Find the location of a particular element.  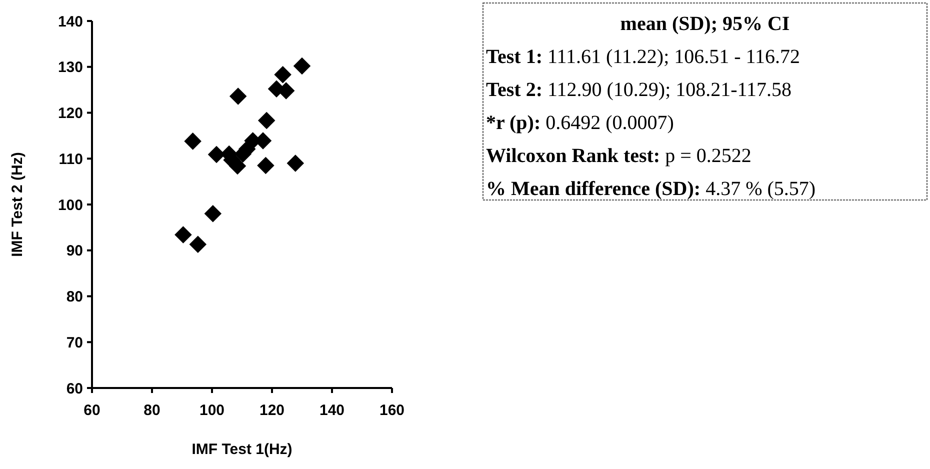

x-tick-label: 160 is located at coordinates (392, 410).